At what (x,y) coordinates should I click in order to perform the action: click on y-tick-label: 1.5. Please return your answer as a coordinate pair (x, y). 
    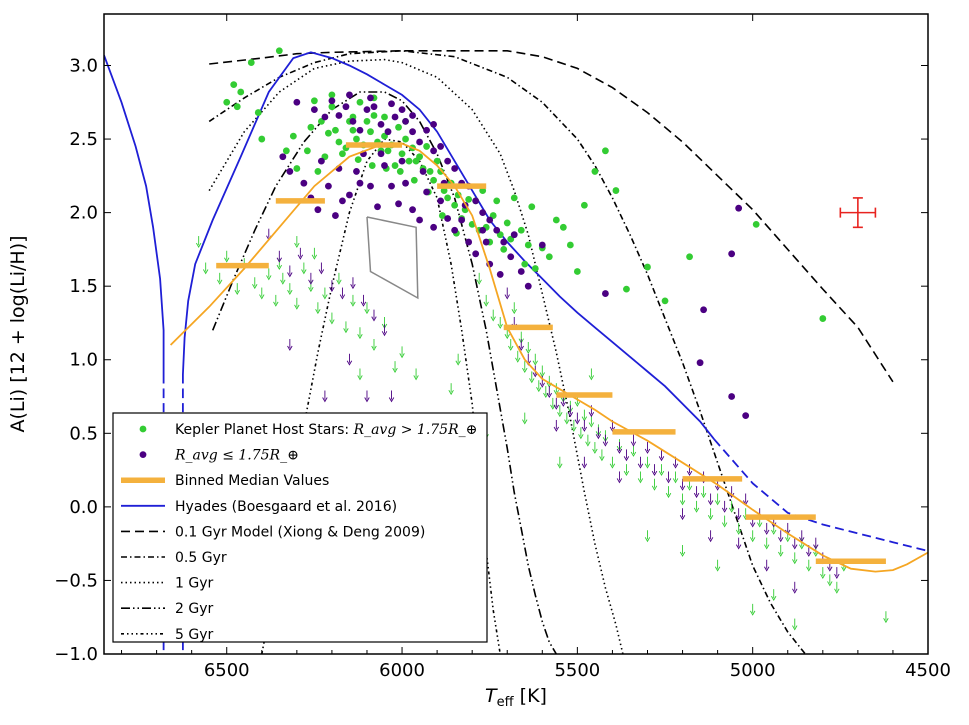
    Looking at the image, I should click on (83, 286).